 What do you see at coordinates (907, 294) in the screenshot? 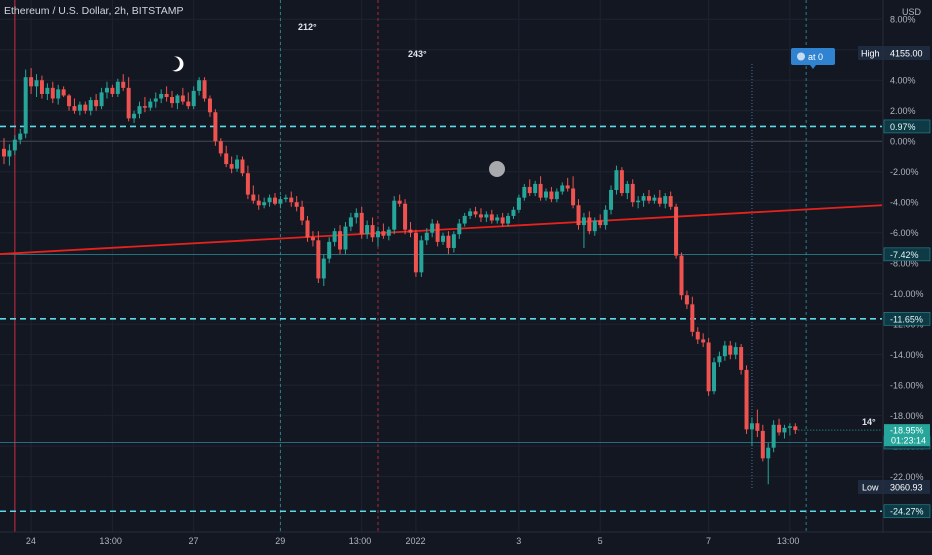
I see `y-tick-label: -10.00%` at bounding box center [907, 294].